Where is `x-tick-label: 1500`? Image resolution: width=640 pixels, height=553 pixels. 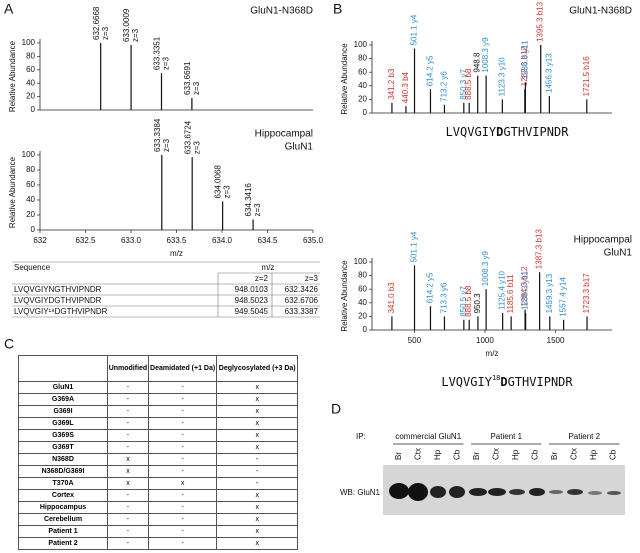 x-tick-label: 1500 is located at coordinates (556, 340).